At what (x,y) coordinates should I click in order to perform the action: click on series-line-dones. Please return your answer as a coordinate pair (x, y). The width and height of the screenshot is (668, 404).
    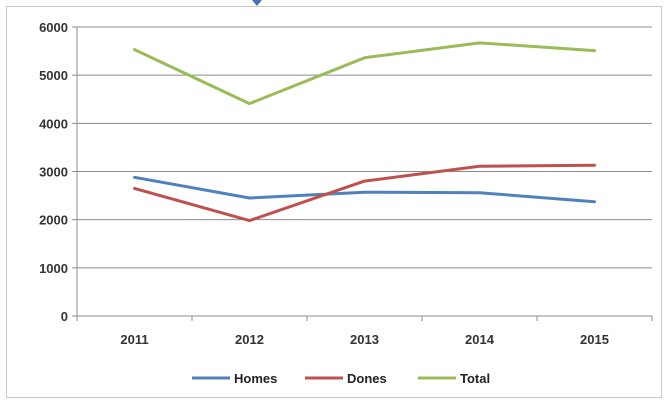
    Looking at the image, I should click on (364, 193).